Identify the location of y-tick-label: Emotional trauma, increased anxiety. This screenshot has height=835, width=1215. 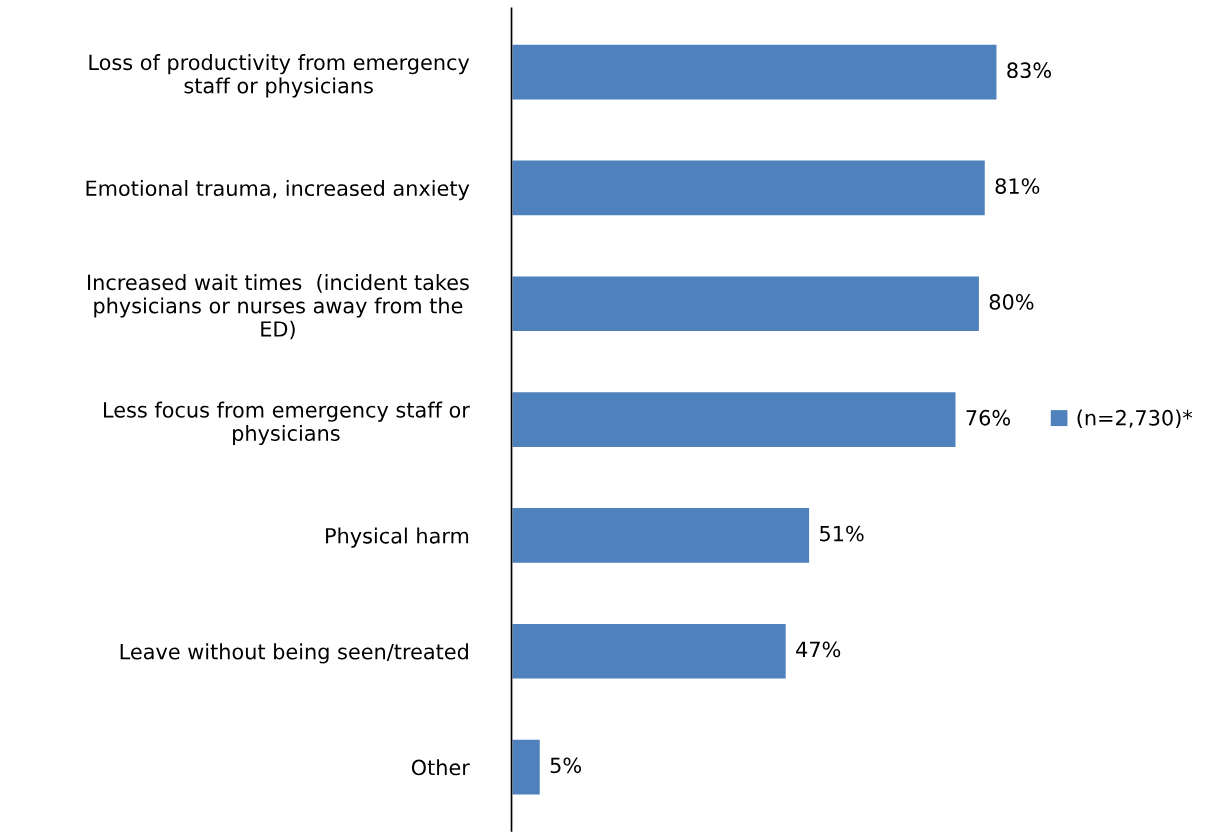
(278, 190).